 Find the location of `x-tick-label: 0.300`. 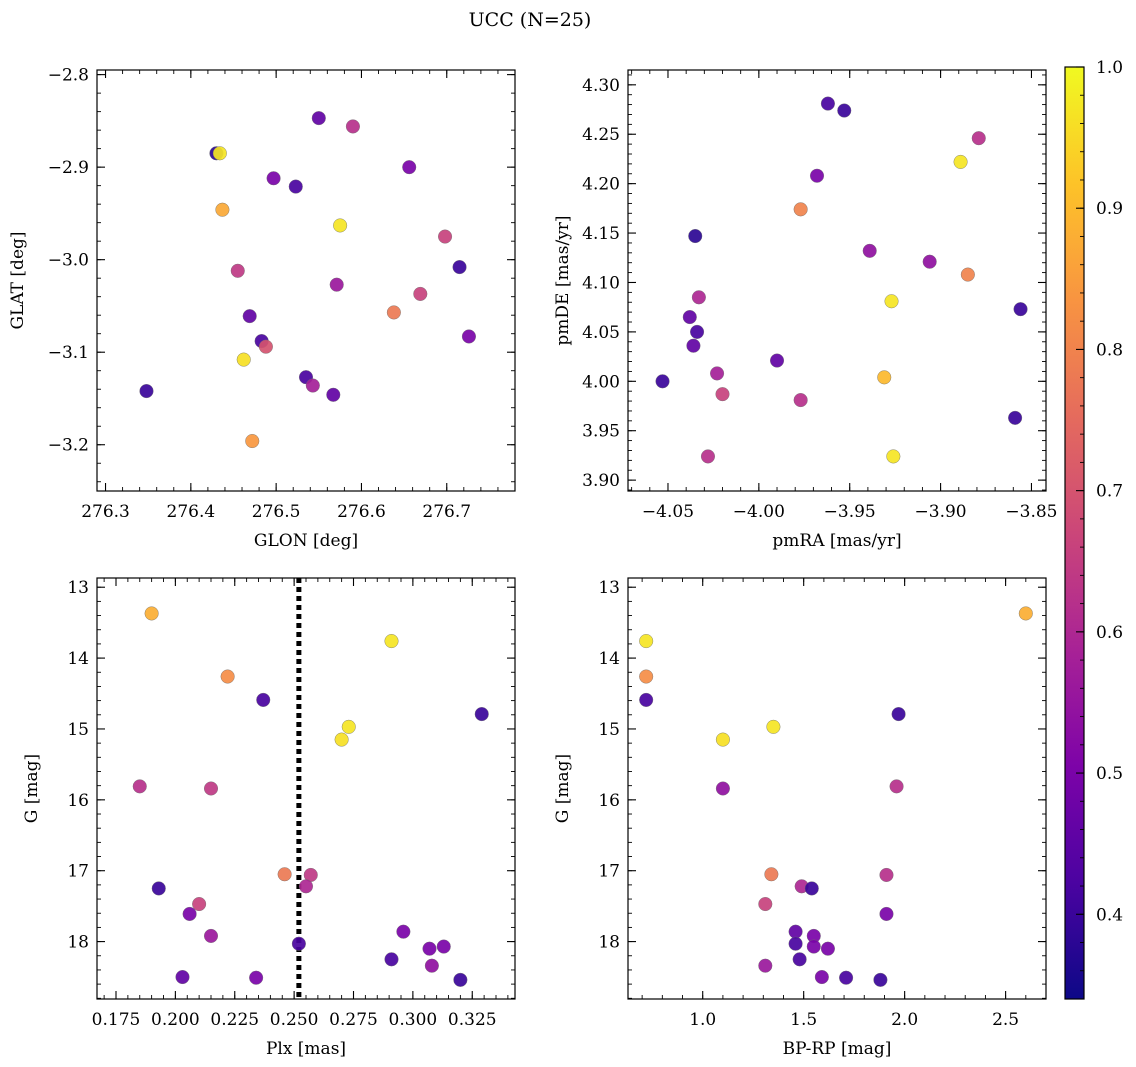

x-tick-label: 0.300 is located at coordinates (413, 1020).